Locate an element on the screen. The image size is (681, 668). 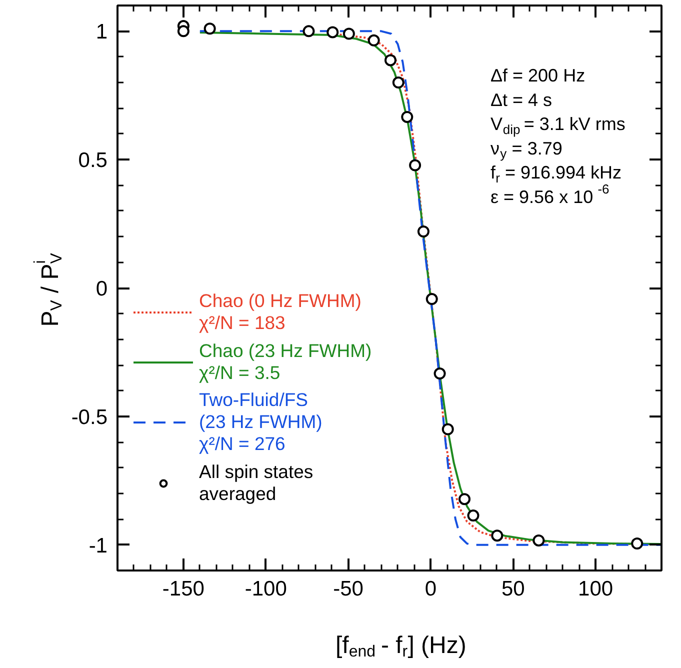
y-tick-label: 1 is located at coordinates (102, 32).